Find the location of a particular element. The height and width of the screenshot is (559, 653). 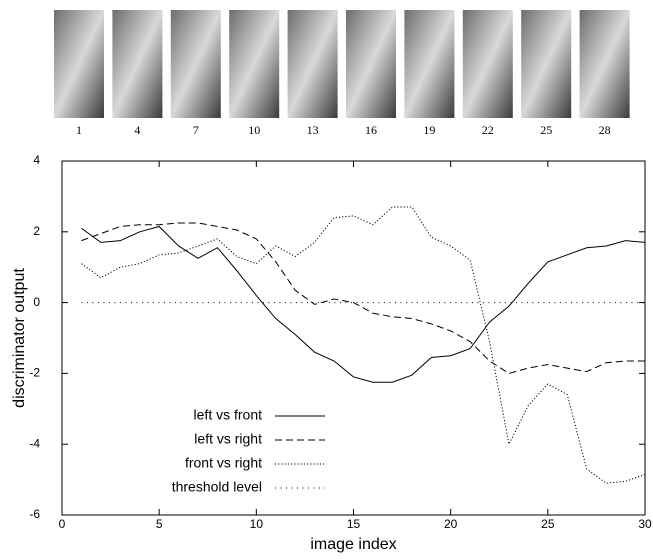

x-tick-label: 20 is located at coordinates (451, 524).